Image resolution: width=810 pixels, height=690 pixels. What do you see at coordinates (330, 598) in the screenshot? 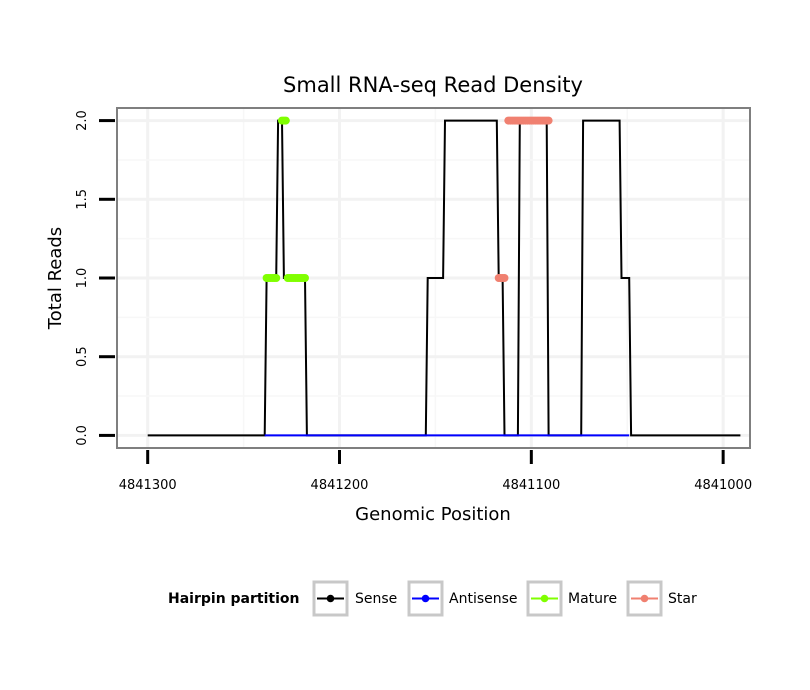
I see `legend-key-point-sense` at bounding box center [330, 598].